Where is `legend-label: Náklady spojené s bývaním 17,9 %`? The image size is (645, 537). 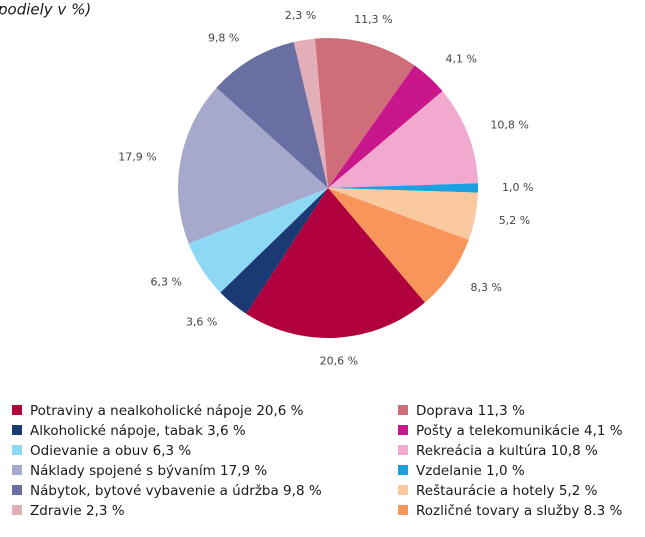
legend-label: Náklady spojené s bývaním 17,9 % is located at coordinates (148, 471).